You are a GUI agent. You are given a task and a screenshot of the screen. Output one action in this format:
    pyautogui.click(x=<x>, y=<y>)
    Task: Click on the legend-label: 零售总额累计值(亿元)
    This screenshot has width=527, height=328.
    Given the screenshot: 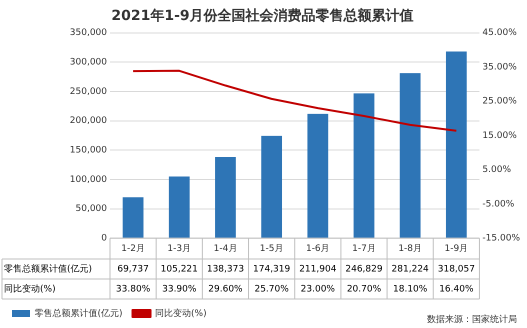 What is the action you would take?
    pyautogui.click(x=78, y=313)
    